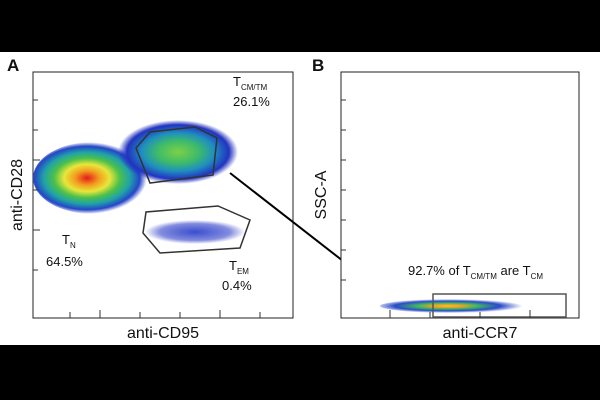  What do you see at coordinates (13, 65) in the screenshot?
I see `panel-letter: A` at bounding box center [13, 65].